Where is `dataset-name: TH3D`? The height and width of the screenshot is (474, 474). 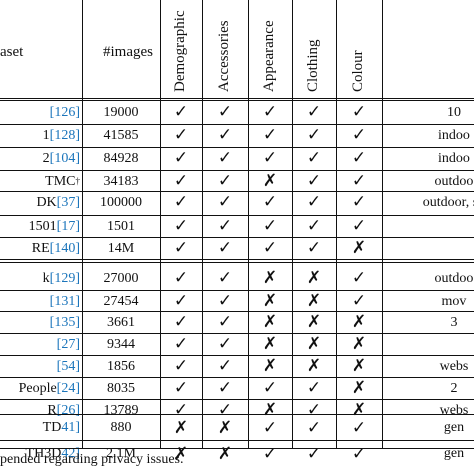 dataset-name: TH3D is located at coordinates (43, 453).